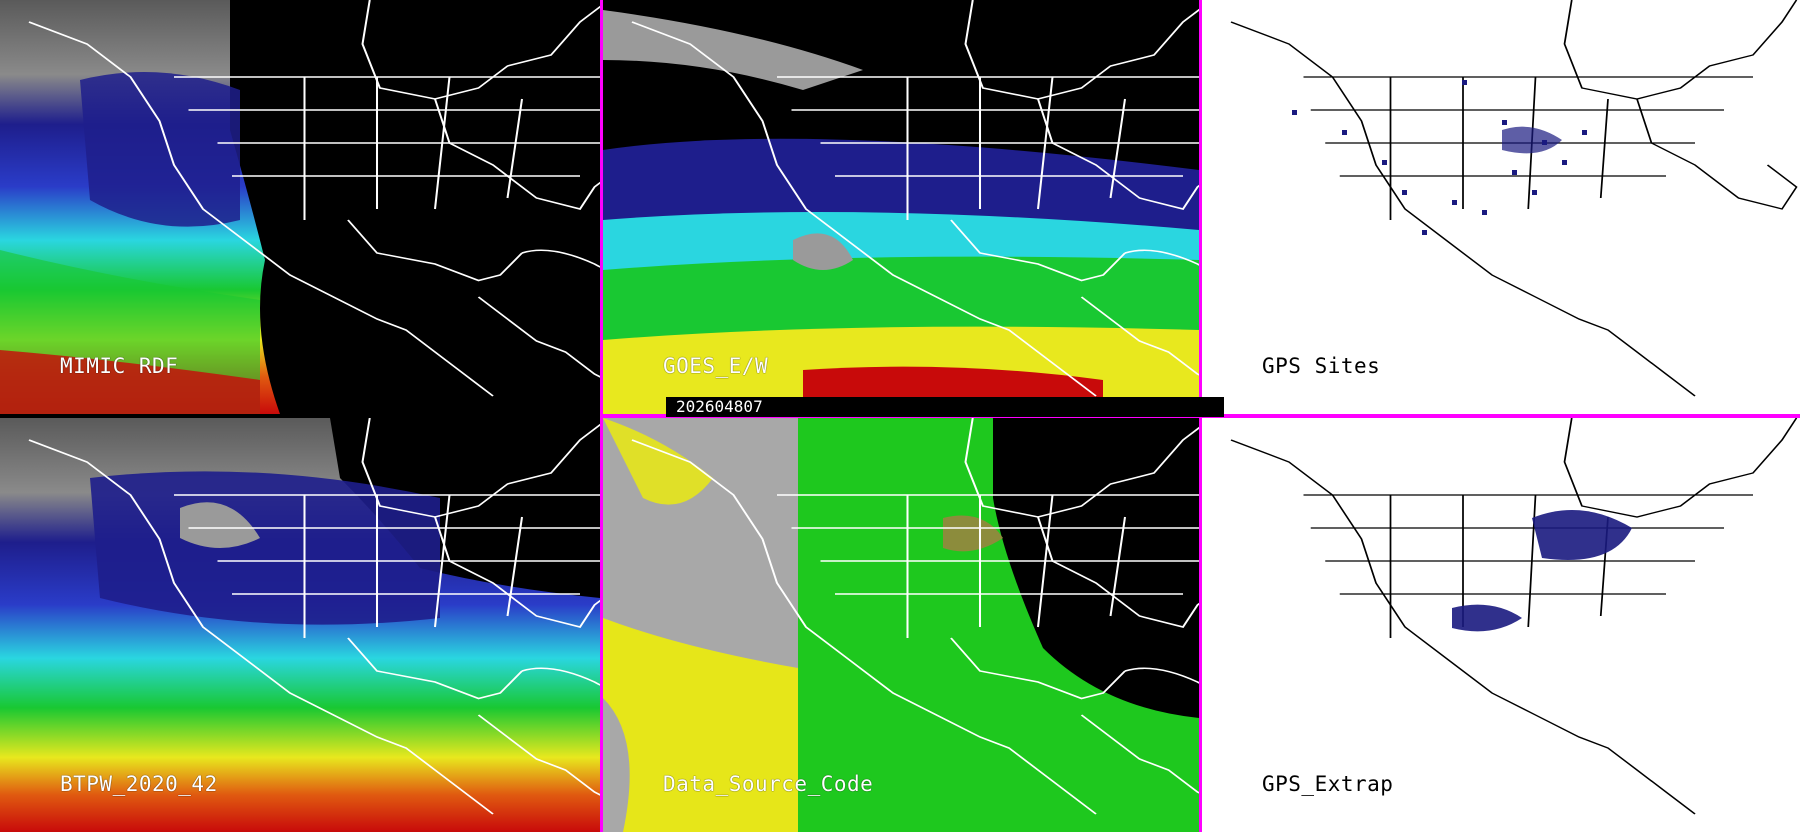  I want to click on gps-site-markers, so click(1439, 157).